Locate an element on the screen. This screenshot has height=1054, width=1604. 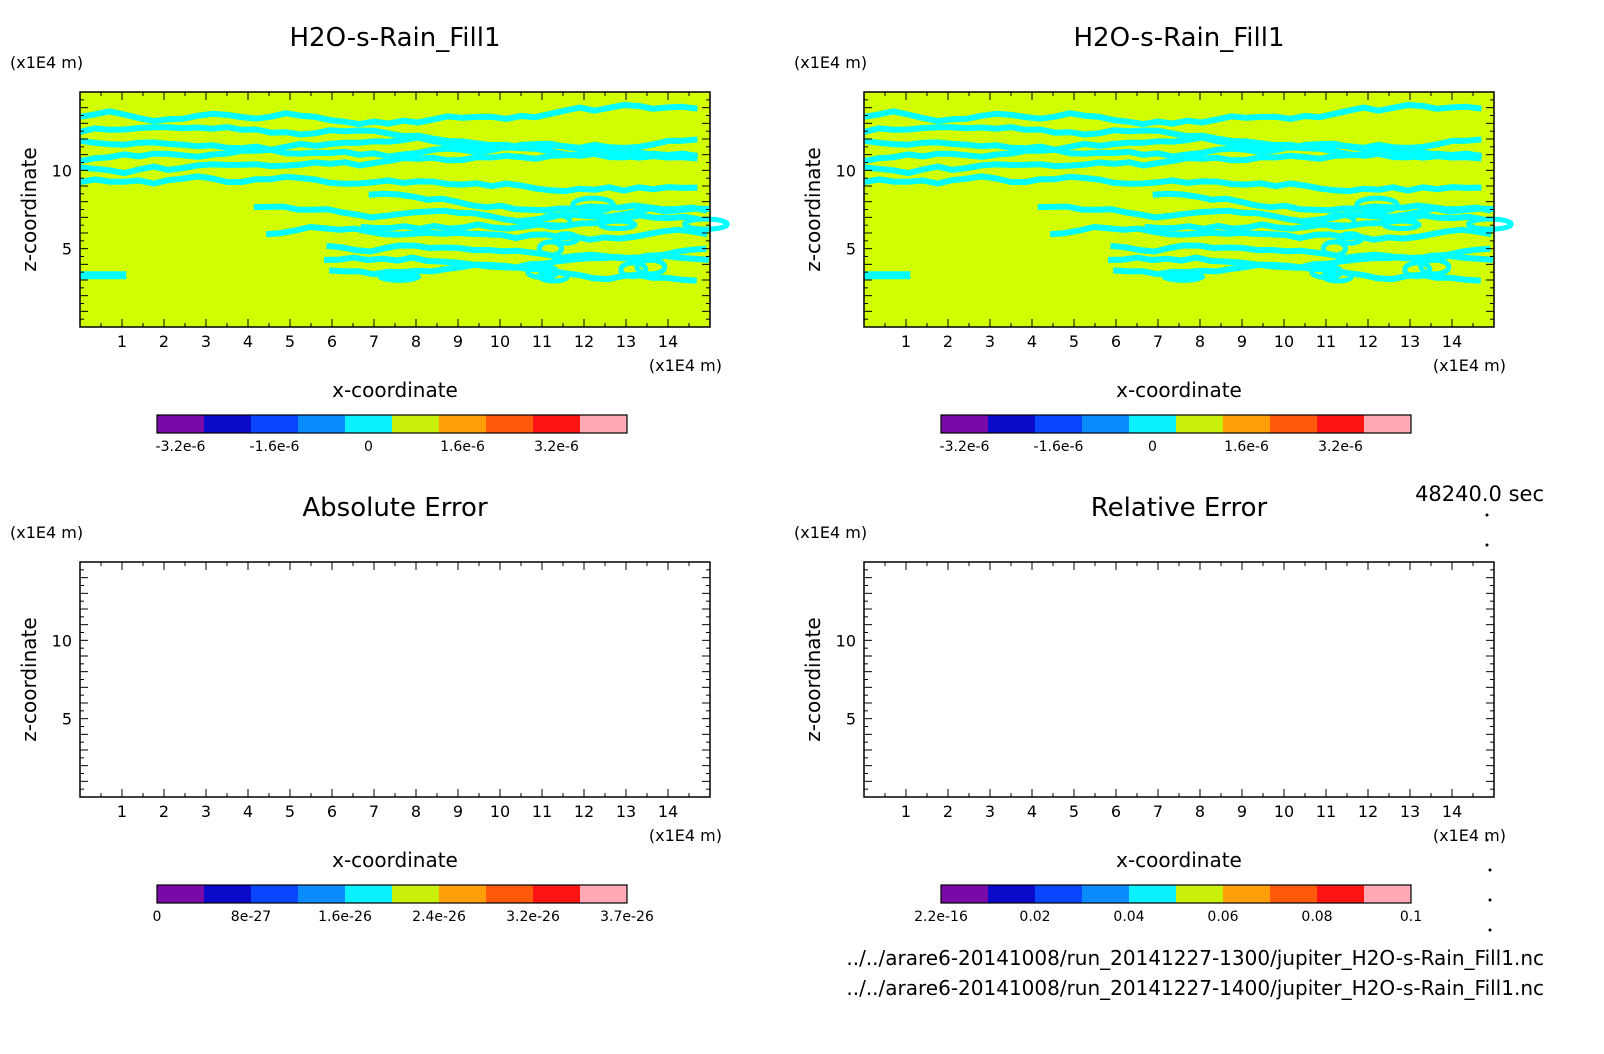
colorbar-label: 2.2e-16 is located at coordinates (941, 917).